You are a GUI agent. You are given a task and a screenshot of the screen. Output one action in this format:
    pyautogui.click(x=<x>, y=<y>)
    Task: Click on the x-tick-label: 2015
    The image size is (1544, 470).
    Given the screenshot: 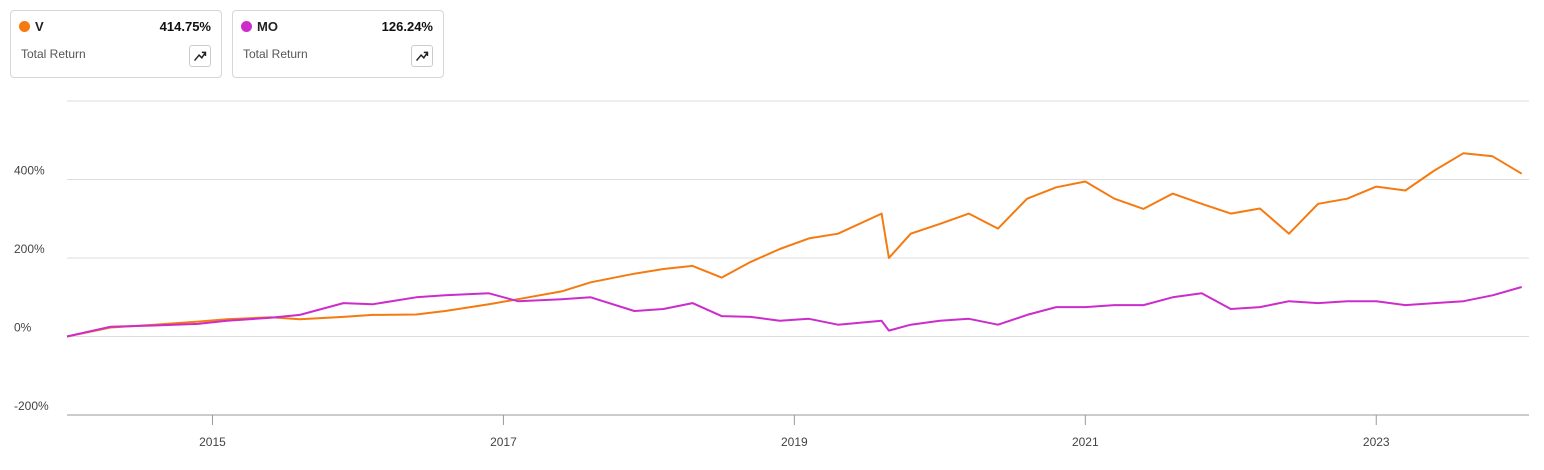 What is the action you would take?
    pyautogui.click(x=212, y=442)
    